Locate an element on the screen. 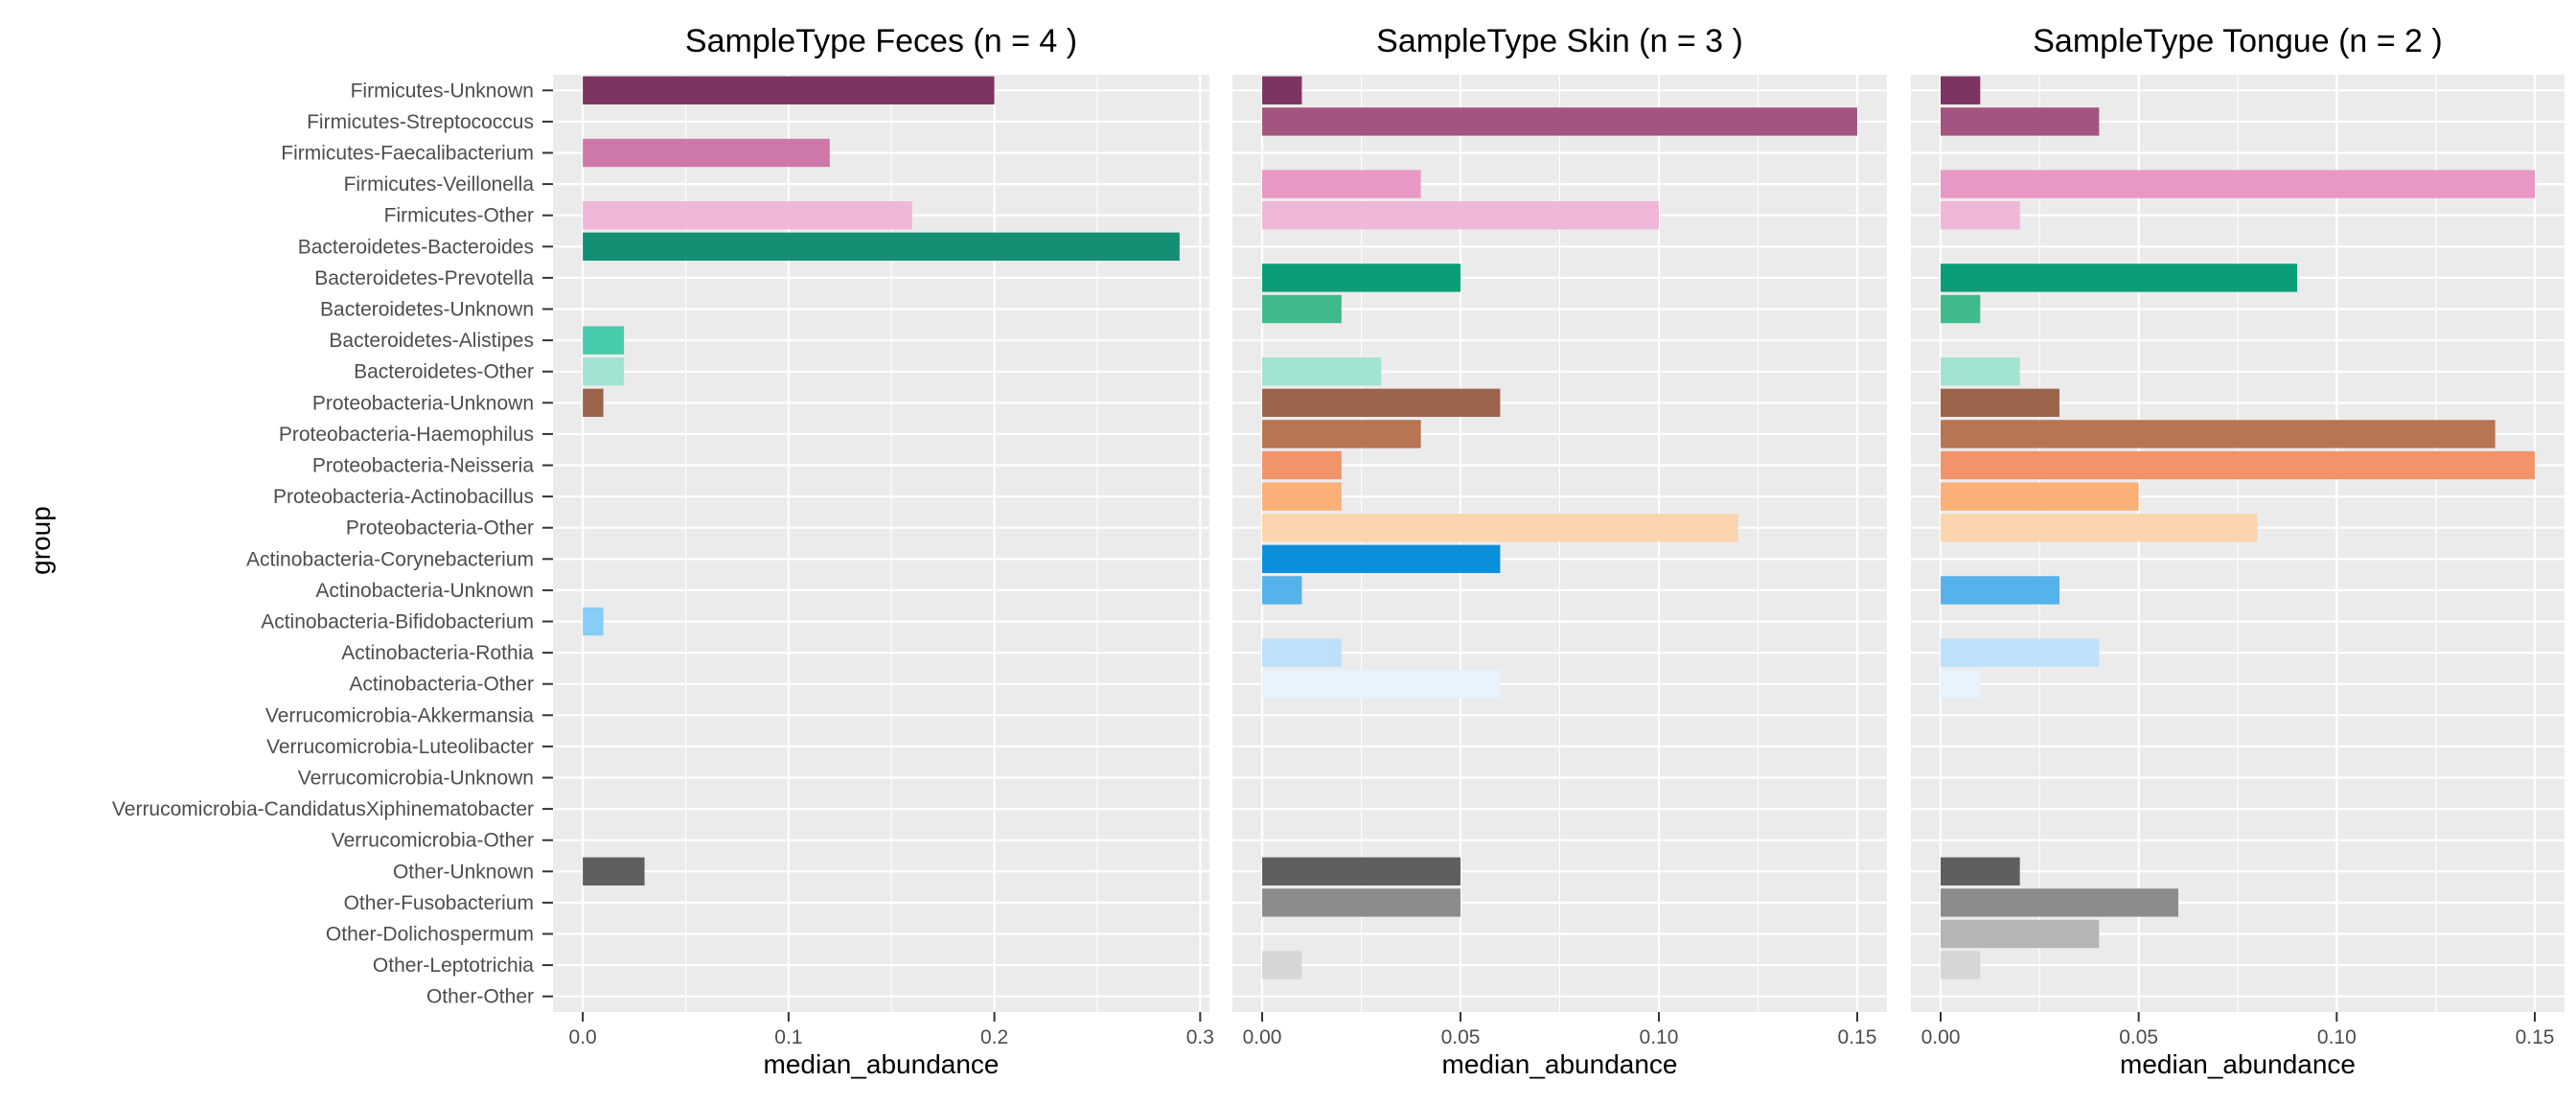 The image size is (2576, 1104). panel-title: SampleType Skin (n = 3 ) is located at coordinates (1559, 41).